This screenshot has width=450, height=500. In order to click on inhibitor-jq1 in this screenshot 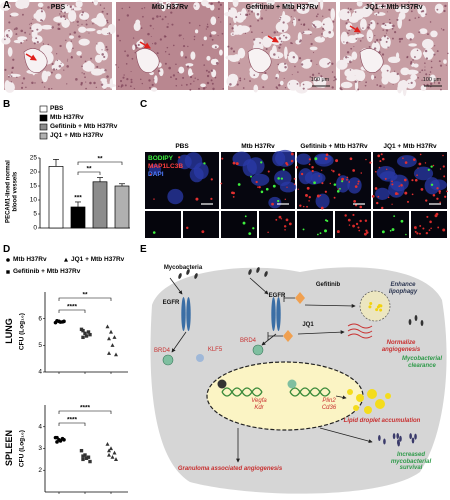, I will do `click(288, 336)`.